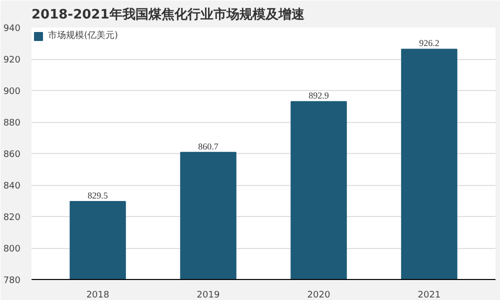 This screenshot has width=500, height=300. What do you see at coordinates (169, 14) in the screenshot?
I see `chart-title: 2018-2021年我国煤焦化行业市场规模及增速` at bounding box center [169, 14].